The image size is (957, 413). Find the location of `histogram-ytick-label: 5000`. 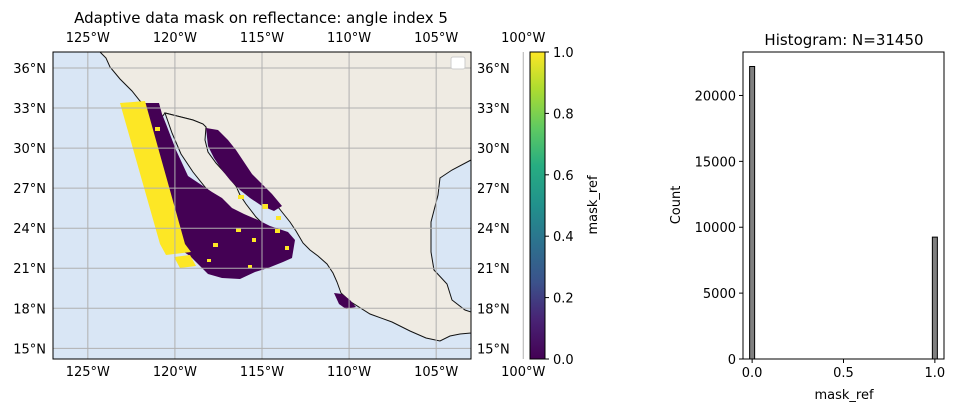

histogram-ytick-label: 5000 is located at coordinates (719, 294).